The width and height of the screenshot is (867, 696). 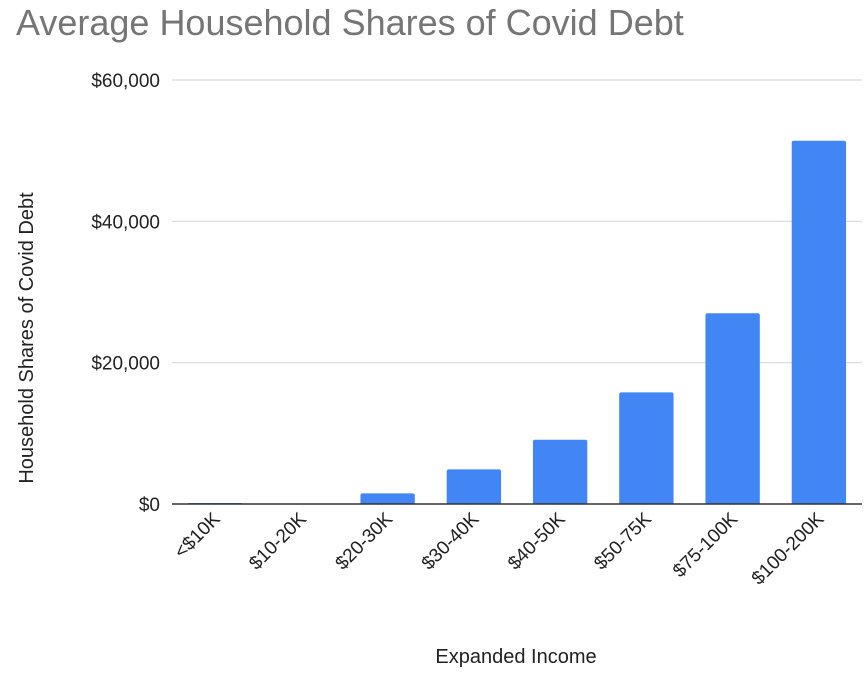 What do you see at coordinates (515, 657) in the screenshot?
I see `x-axis-label: Expanded Income` at bounding box center [515, 657].